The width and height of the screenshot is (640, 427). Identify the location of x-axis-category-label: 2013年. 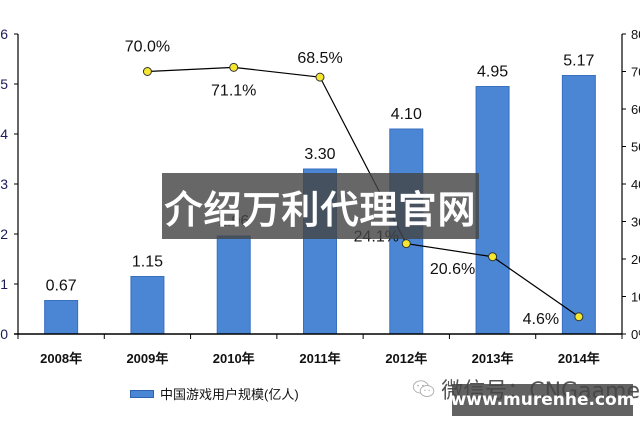
(493, 358).